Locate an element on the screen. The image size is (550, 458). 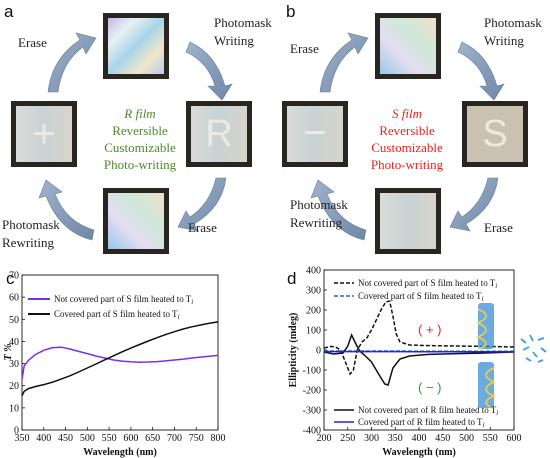
chart-d-ytick-label: 200 is located at coordinates (313, 311).